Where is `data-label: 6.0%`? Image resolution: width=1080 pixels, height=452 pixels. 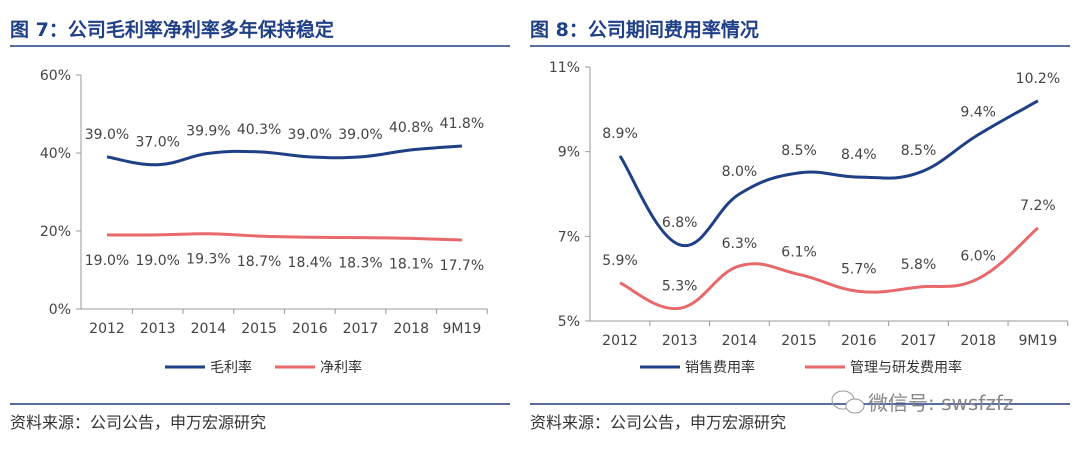 data-label: 6.0% is located at coordinates (978, 257).